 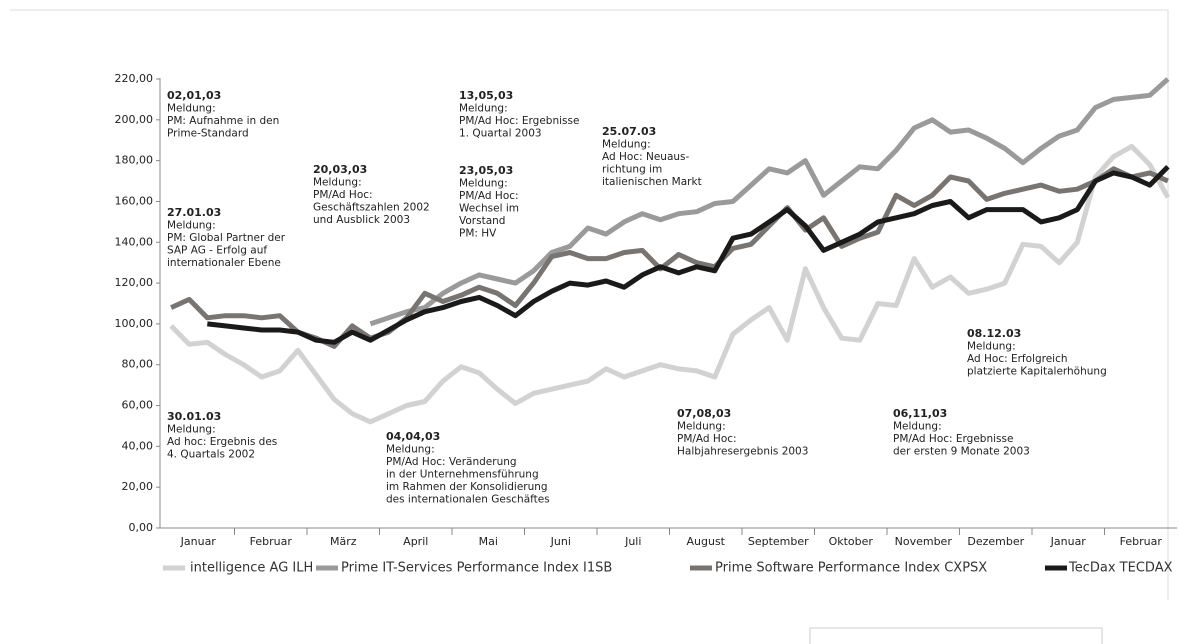 What do you see at coordinates (194, 95) in the screenshot?
I see `annotation-date: 02,01,03` at bounding box center [194, 95].